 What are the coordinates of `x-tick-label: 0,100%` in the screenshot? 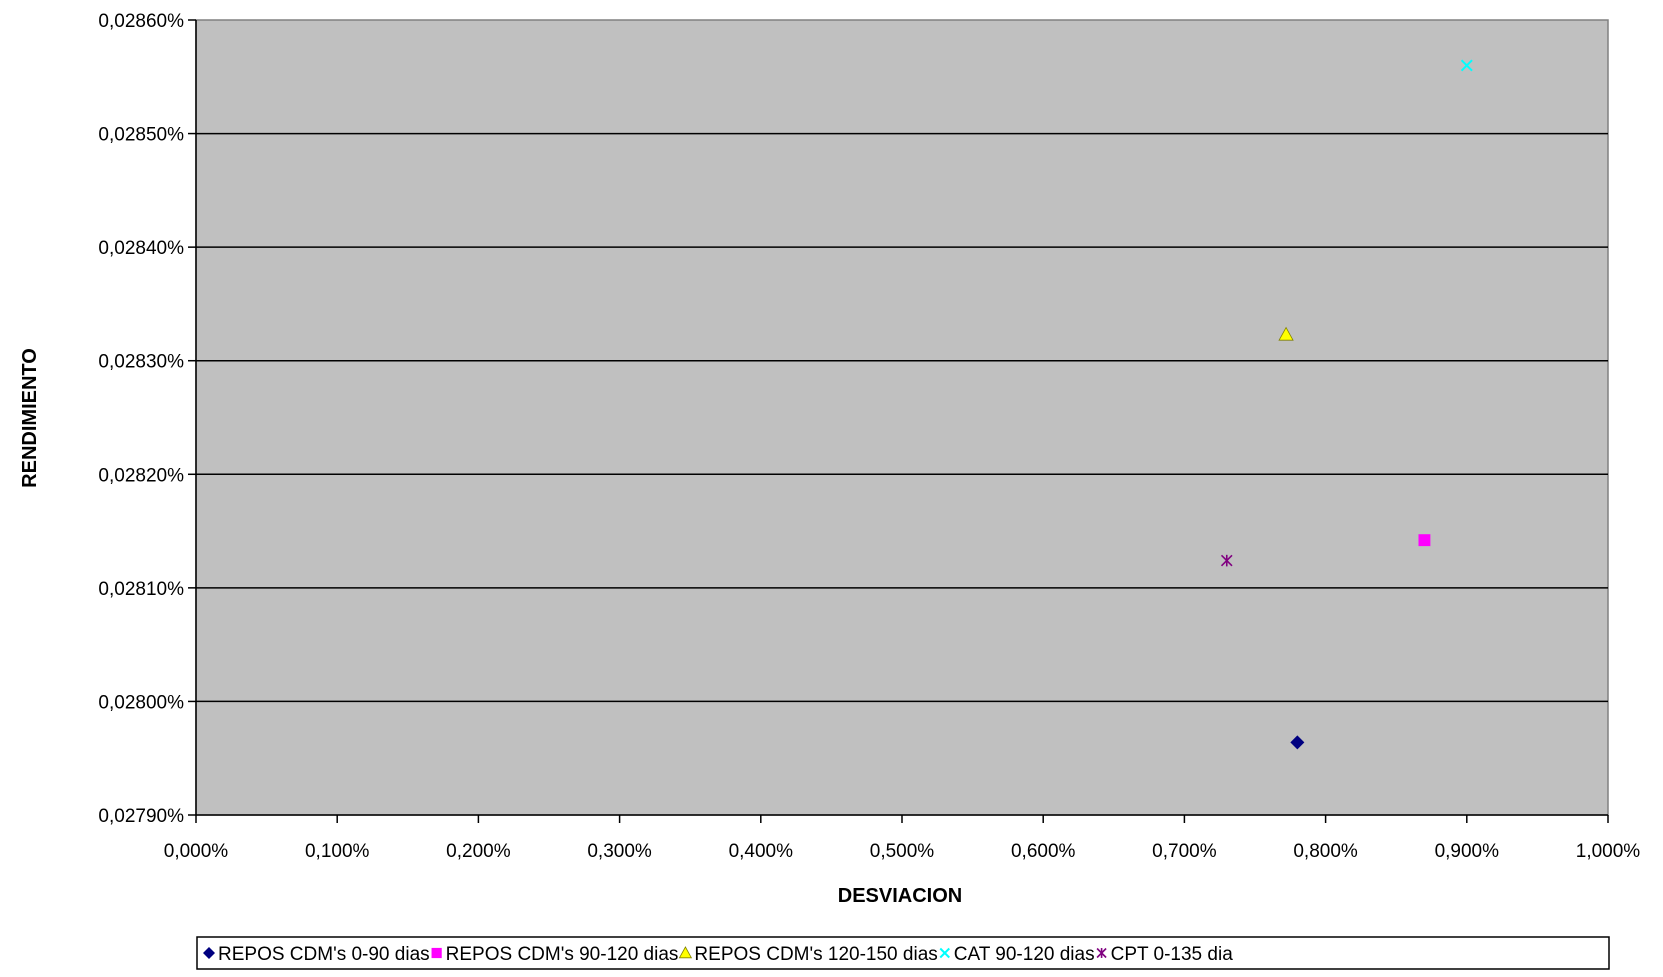 It's located at (337, 851).